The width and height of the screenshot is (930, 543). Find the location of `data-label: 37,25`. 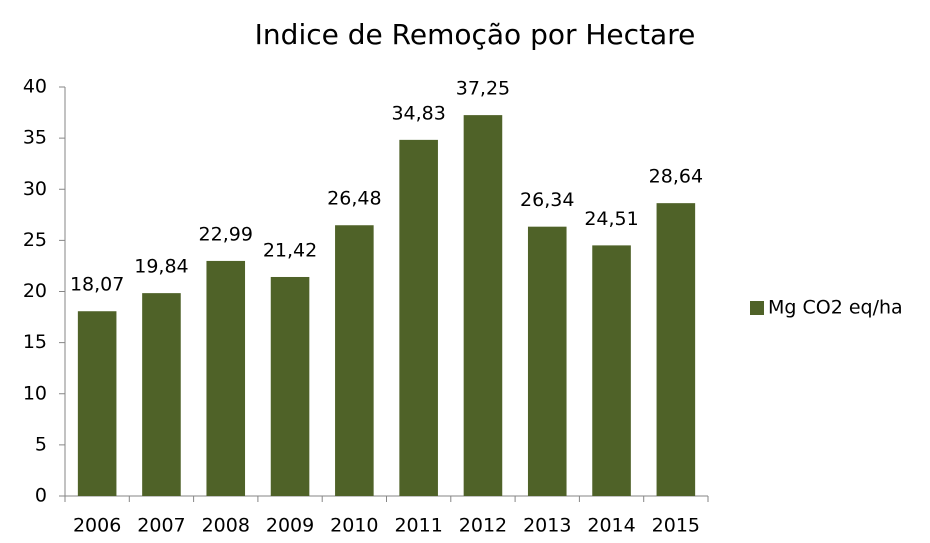

data-label: 37,25 is located at coordinates (483, 89).